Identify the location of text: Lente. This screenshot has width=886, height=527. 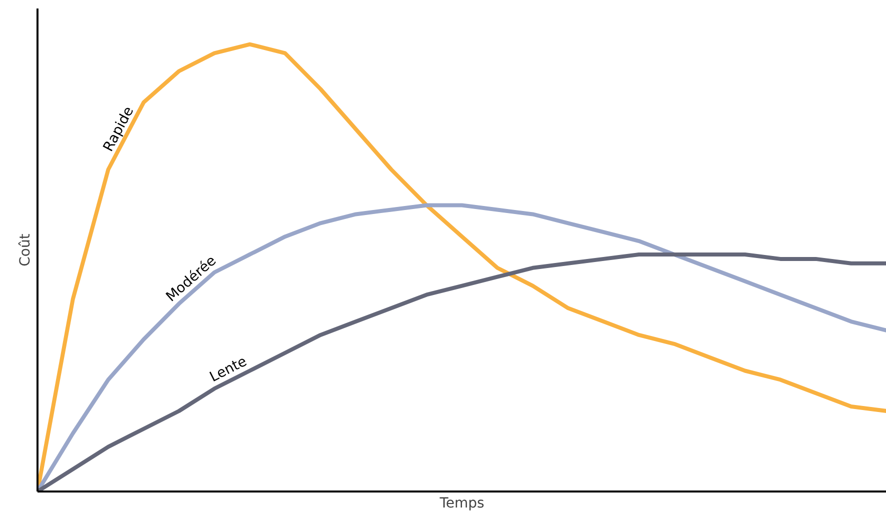
(228, 370).